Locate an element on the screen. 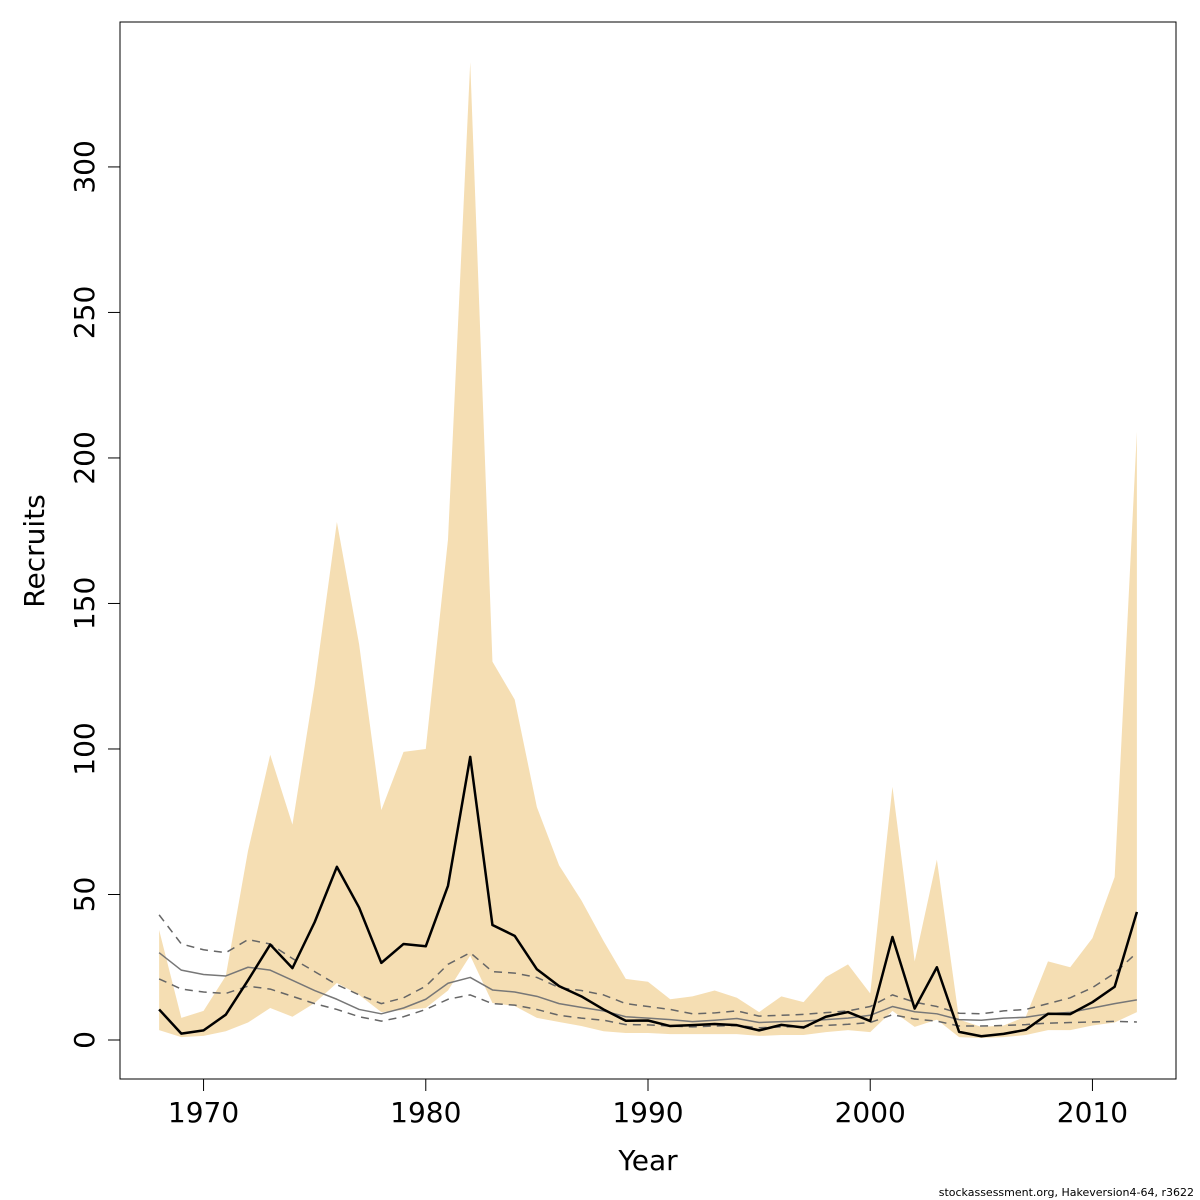 The height and width of the screenshot is (1200, 1200). x-tick-label: 1990 is located at coordinates (647, 1112).